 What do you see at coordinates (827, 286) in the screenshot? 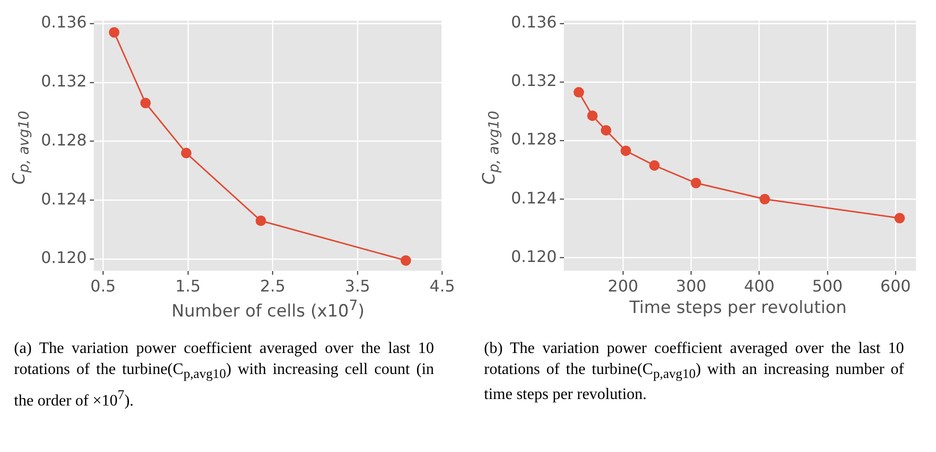
I see `x-tick-label: 500` at bounding box center [827, 286].